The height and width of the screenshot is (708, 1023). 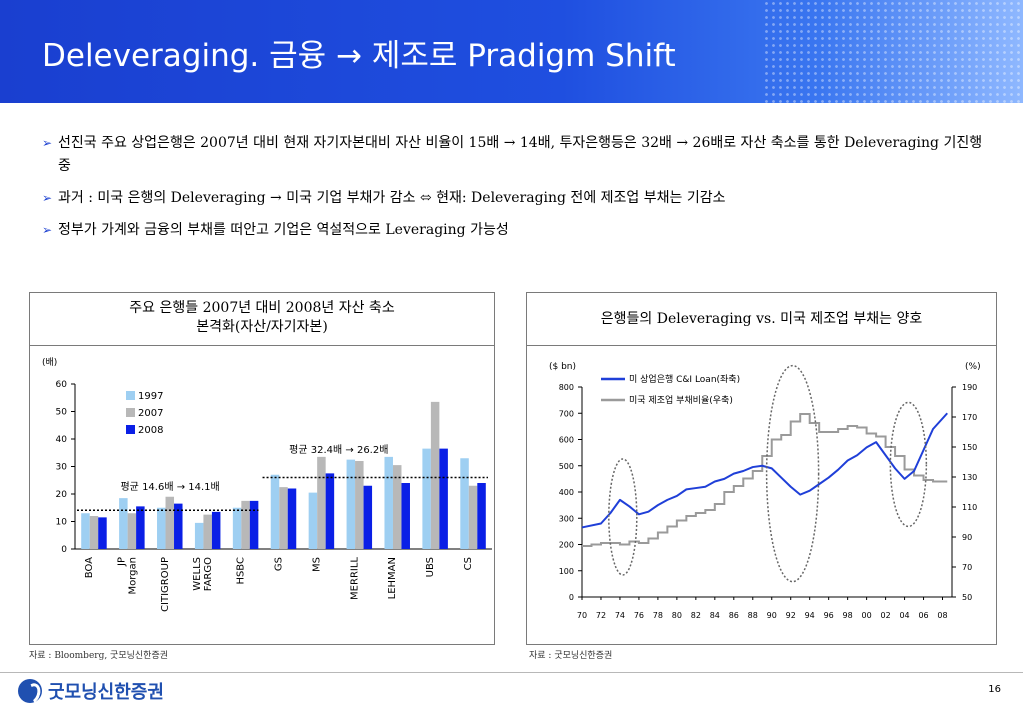 I want to click on bar-1997-jp-morgan, so click(x=123, y=523).